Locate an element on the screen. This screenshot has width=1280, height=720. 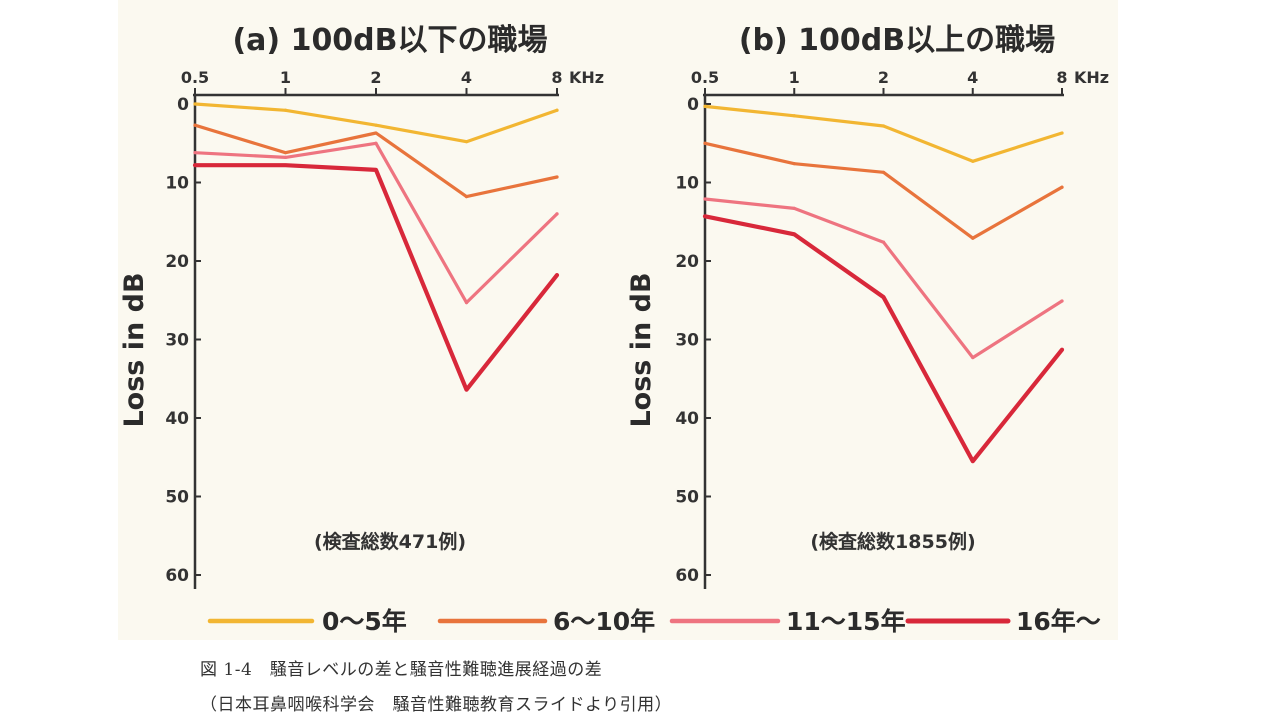
figure-source-note: （日本耳鼻咽喉科学会 騒音性難聴教育スライドより引用） is located at coordinates (436, 705).